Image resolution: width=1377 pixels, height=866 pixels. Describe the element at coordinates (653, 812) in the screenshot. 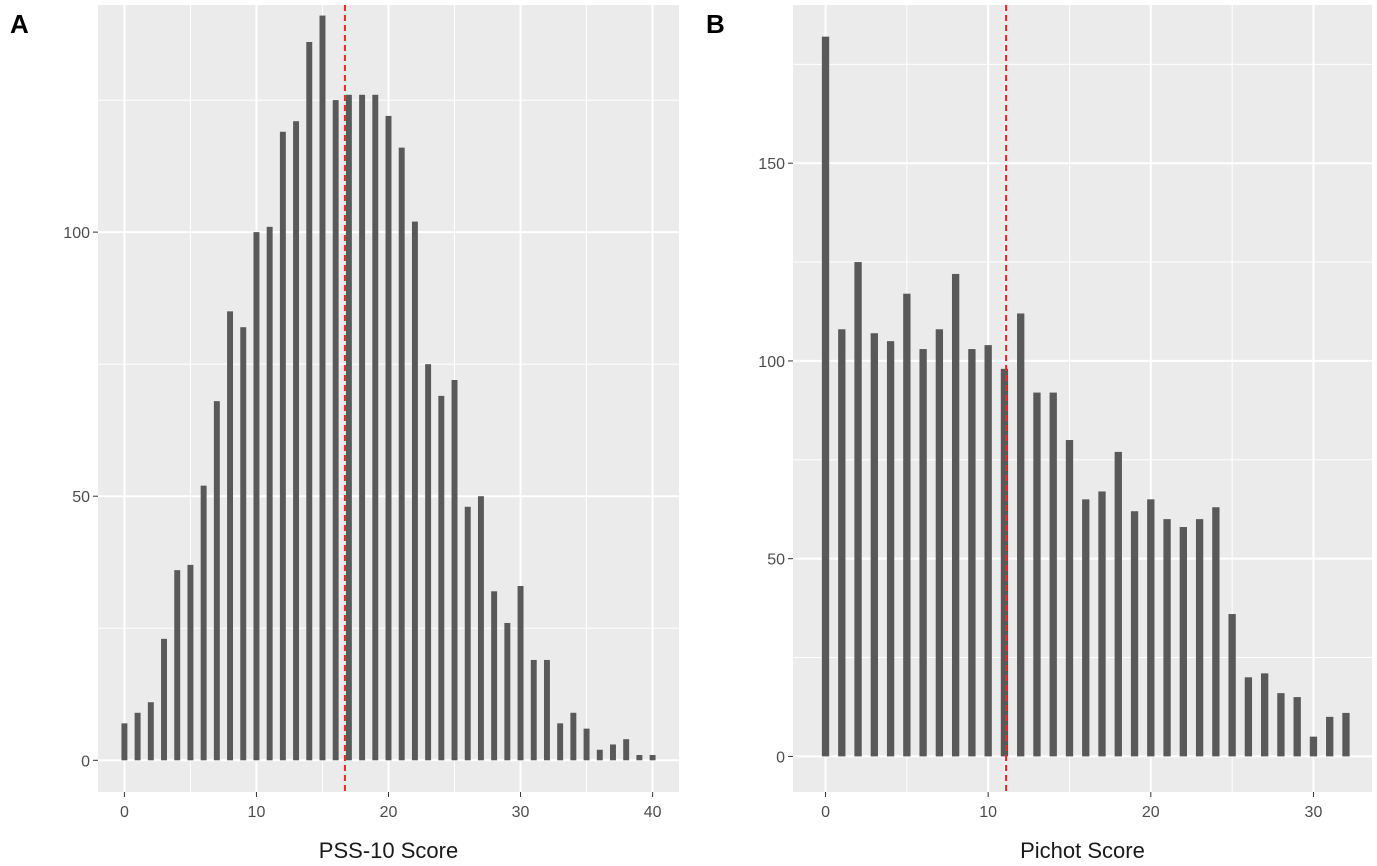

I see `x-tick-label: 40` at that location.